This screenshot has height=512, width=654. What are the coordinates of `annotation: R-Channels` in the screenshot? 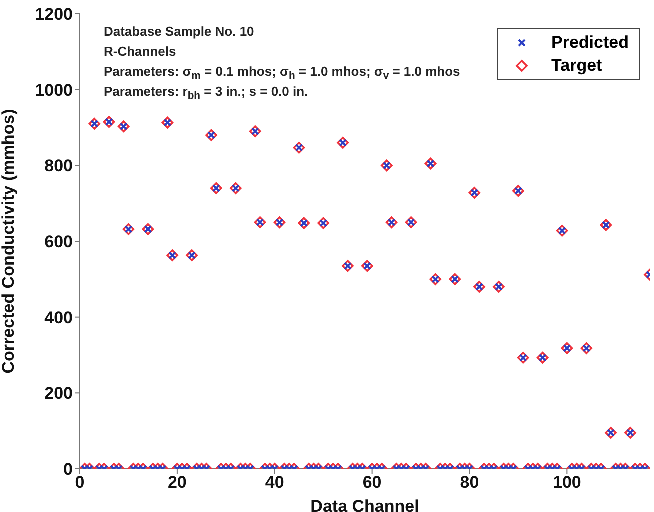 It's located at (140, 51).